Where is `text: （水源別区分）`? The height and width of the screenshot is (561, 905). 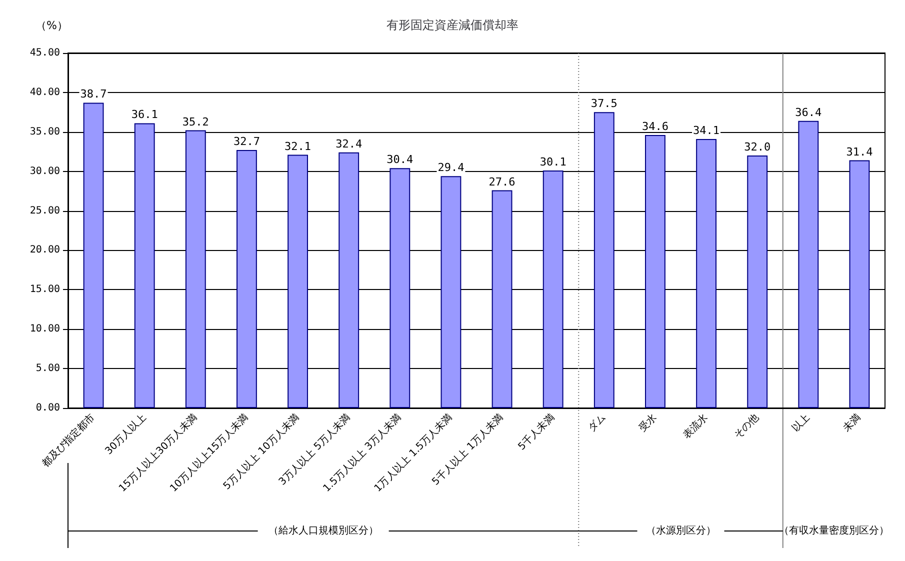 text: （水源別区分） is located at coordinates (681, 530).